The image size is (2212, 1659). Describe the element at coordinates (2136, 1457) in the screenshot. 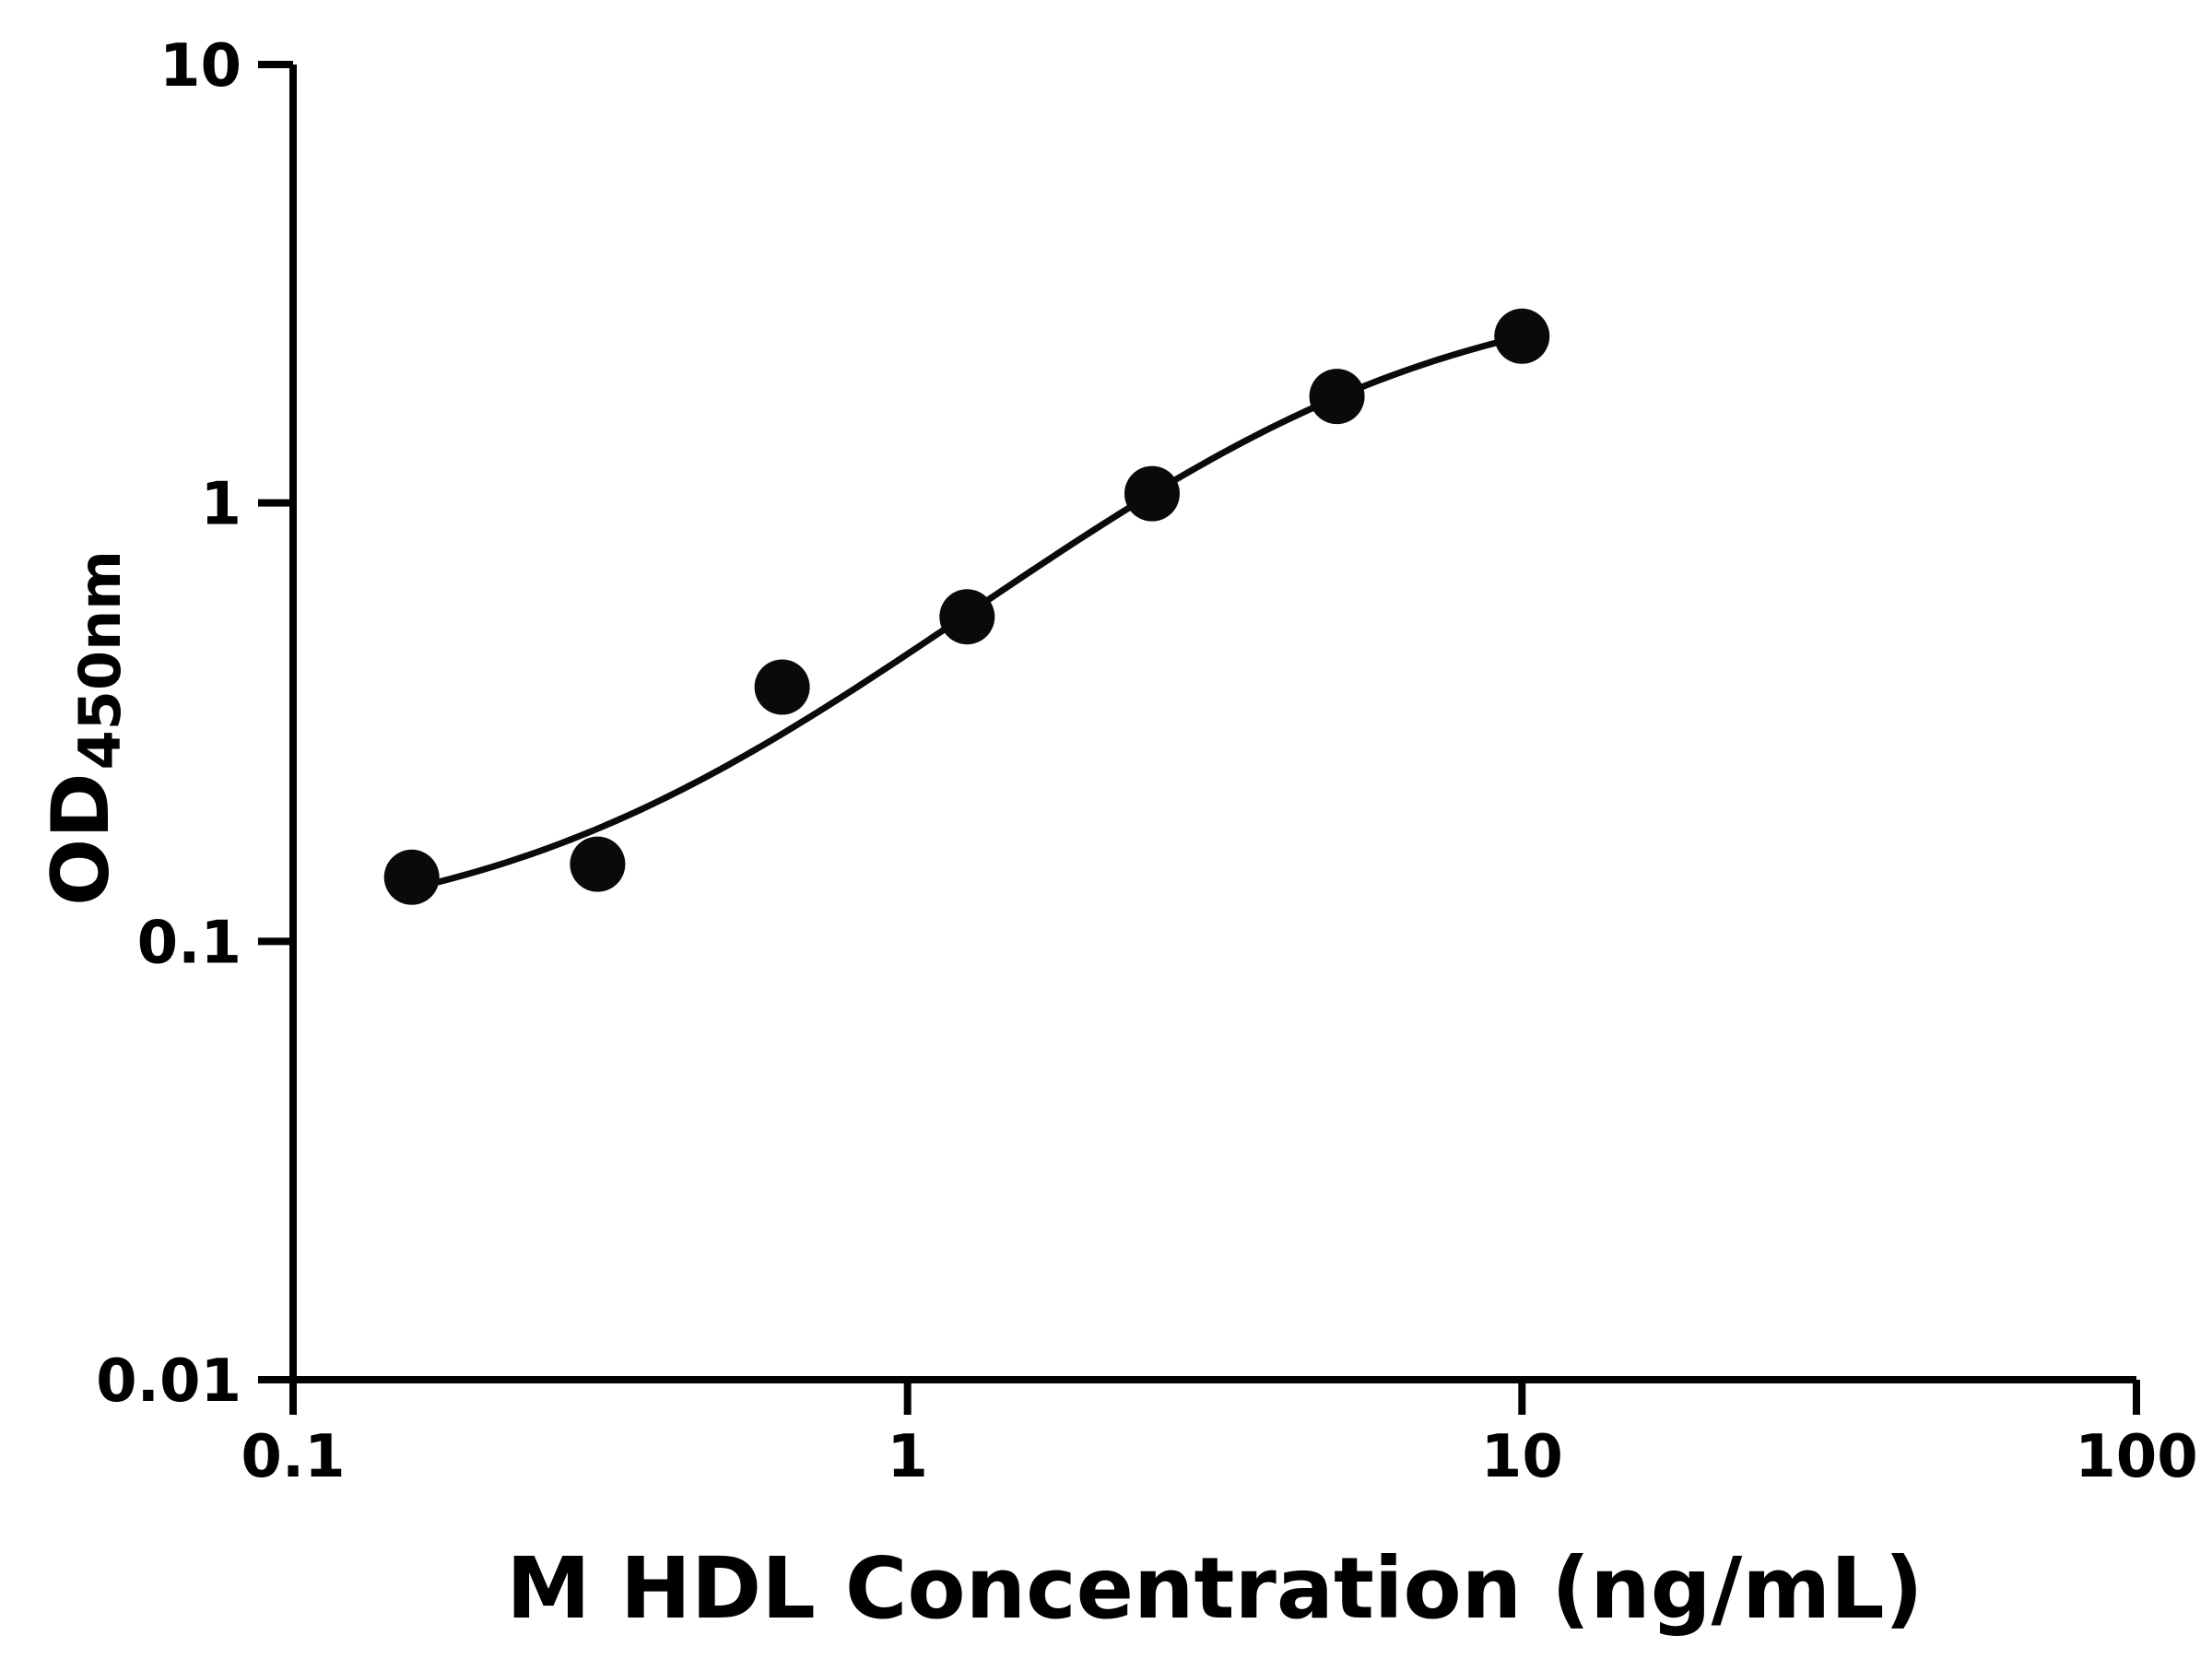

I see `x-tick-label: 100` at that location.